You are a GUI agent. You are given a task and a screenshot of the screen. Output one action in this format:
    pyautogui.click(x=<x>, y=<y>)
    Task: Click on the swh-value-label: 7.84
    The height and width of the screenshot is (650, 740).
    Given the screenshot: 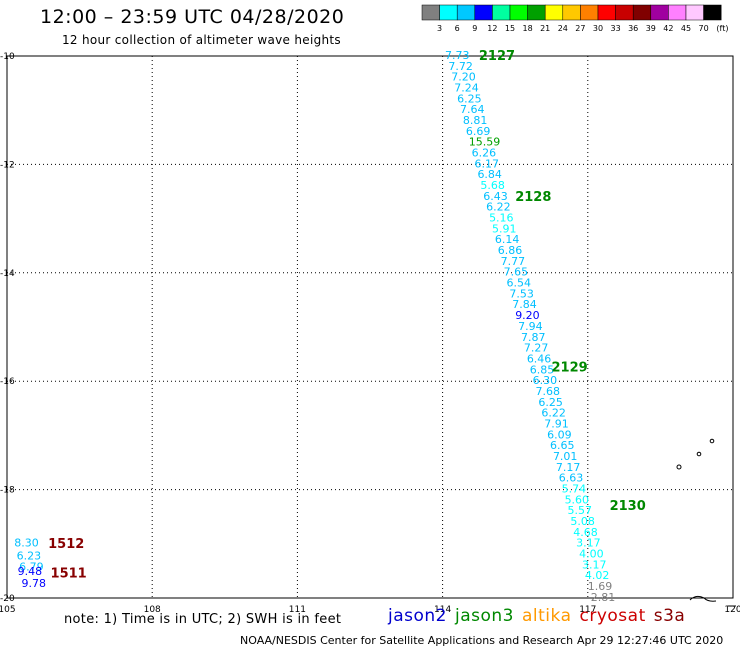 What is the action you would take?
    pyautogui.click(x=524, y=304)
    